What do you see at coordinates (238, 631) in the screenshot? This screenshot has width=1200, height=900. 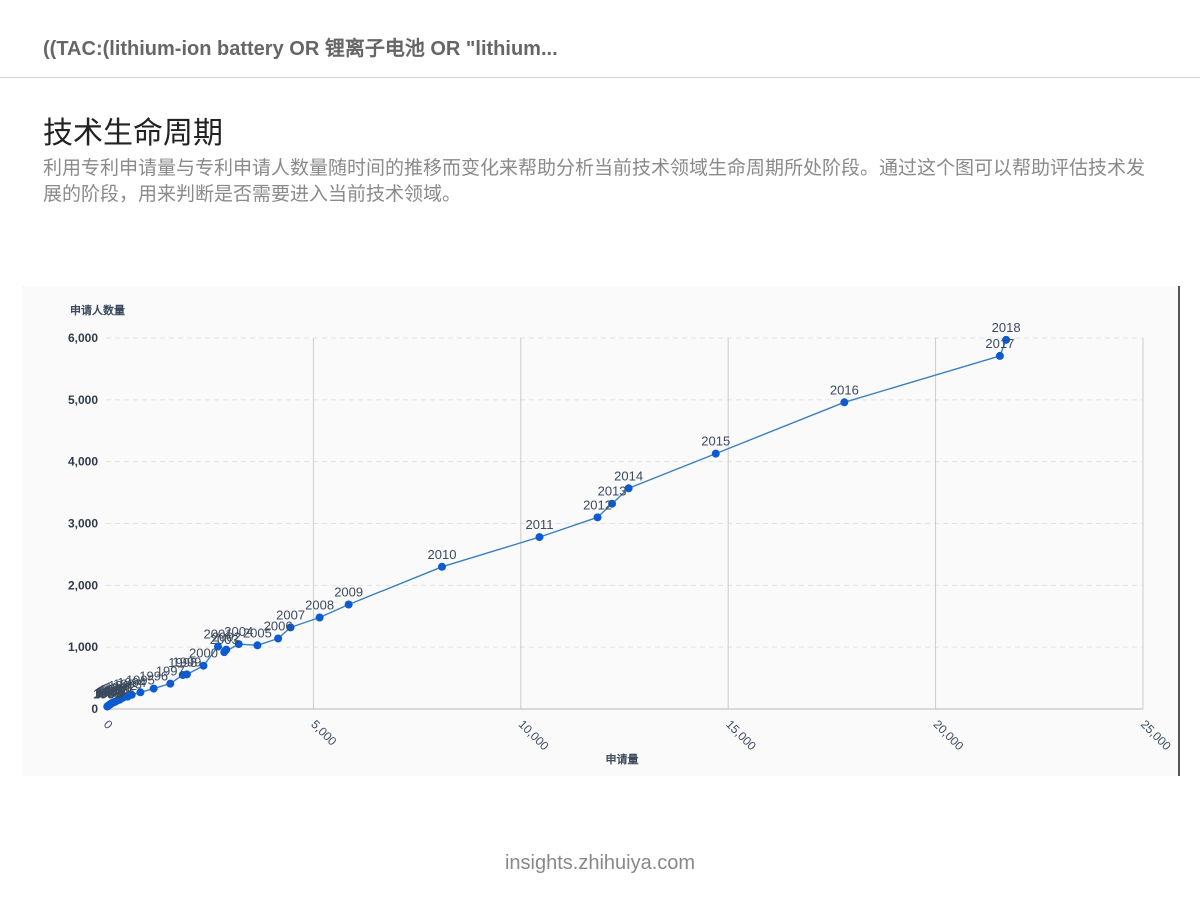 I see `data-point-label: 2004` at bounding box center [238, 631].